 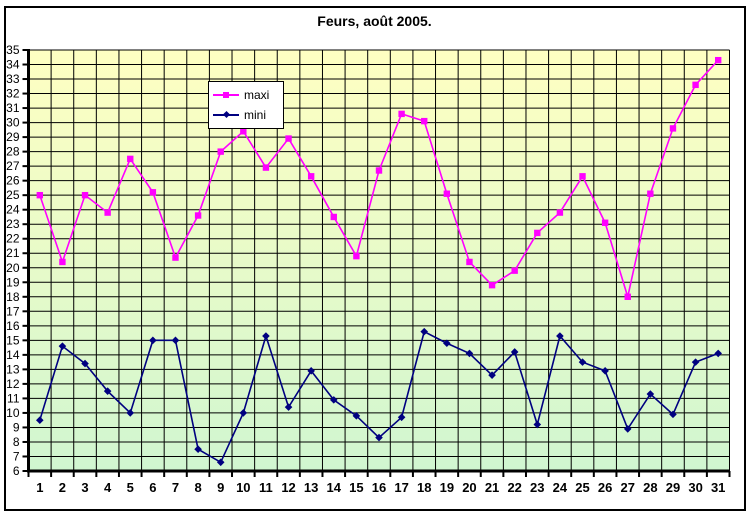 I want to click on y-tick-label: 31, so click(x=13, y=108).